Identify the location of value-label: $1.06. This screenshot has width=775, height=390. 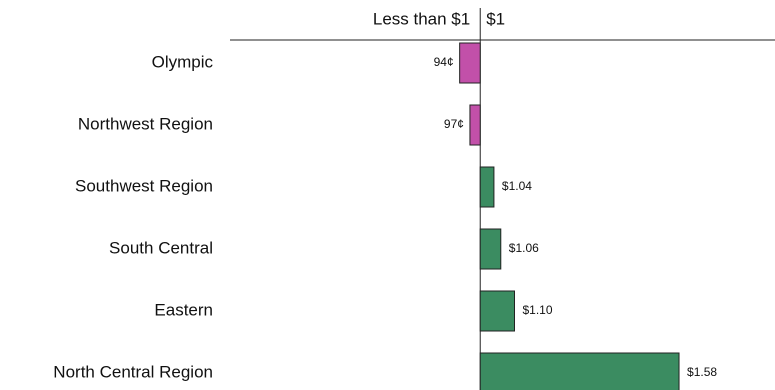
(524, 248).